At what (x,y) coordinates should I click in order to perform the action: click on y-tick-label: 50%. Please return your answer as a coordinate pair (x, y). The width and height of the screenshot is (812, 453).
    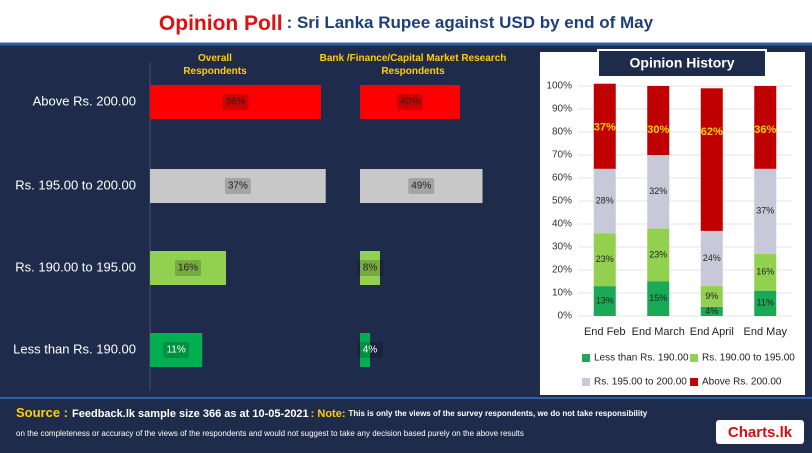
    Looking at the image, I should click on (562, 201).